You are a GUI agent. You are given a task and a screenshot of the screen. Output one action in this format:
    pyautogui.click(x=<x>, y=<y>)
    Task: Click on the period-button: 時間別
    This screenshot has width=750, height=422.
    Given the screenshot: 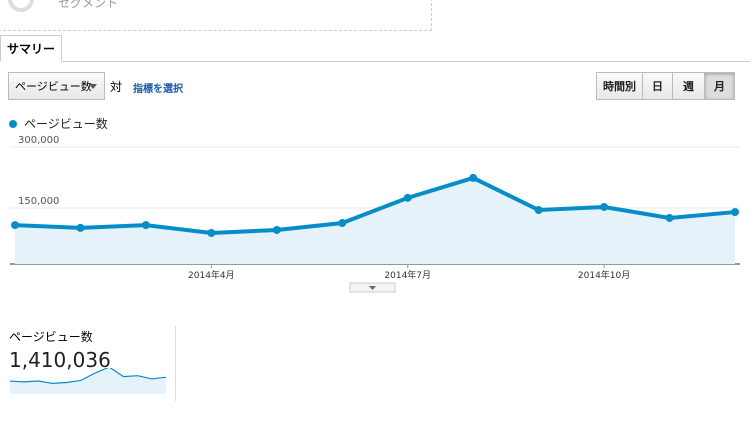 What is the action you would take?
    pyautogui.click(x=619, y=86)
    